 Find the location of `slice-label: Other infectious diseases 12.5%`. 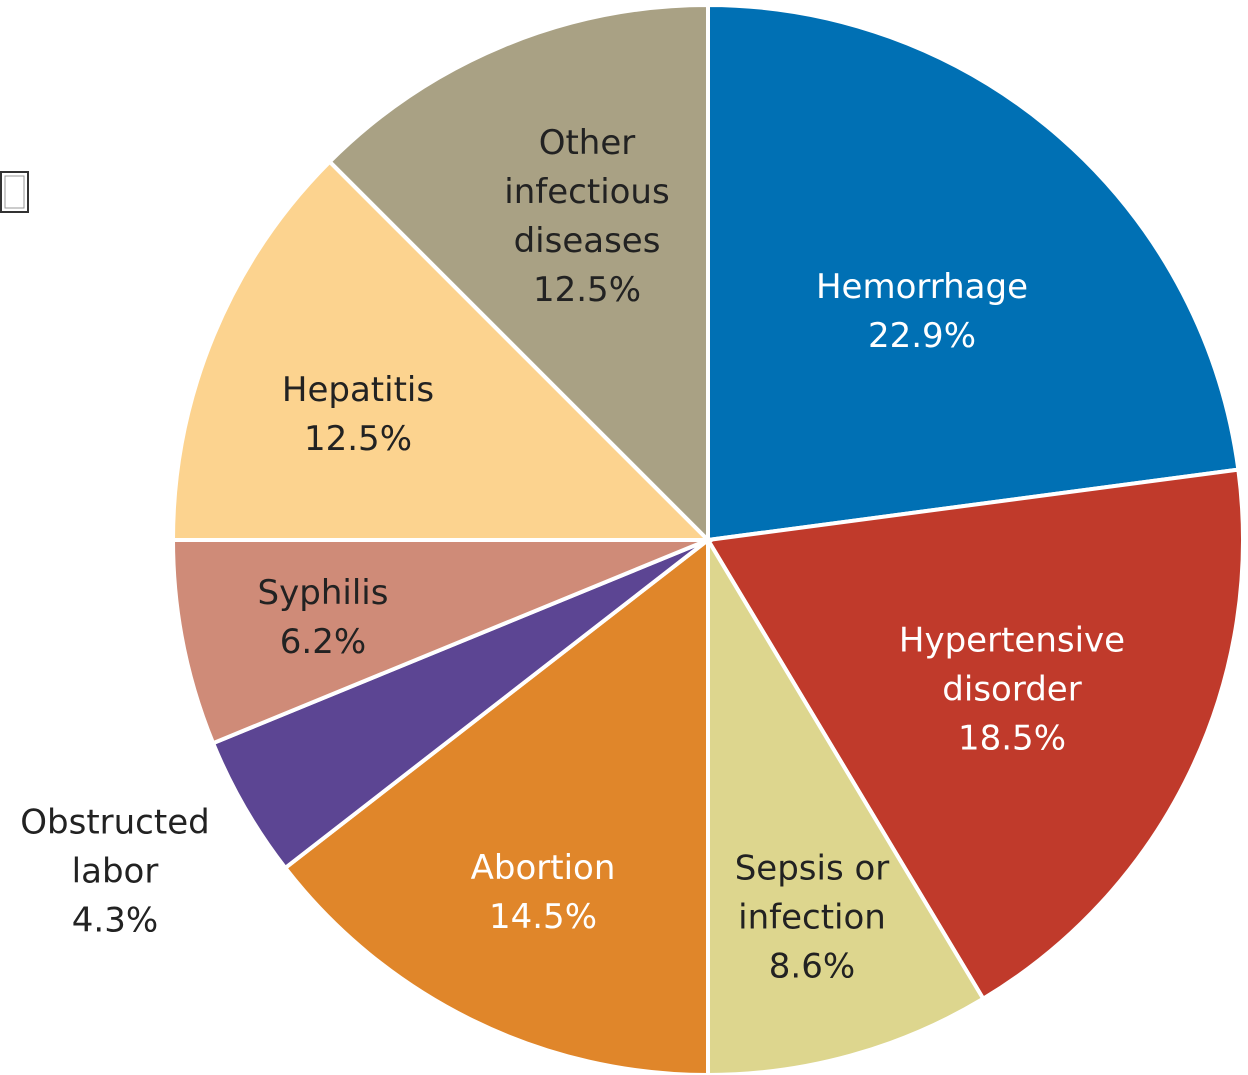

slice-label: Other infectious diseases 12.5% is located at coordinates (587, 217).